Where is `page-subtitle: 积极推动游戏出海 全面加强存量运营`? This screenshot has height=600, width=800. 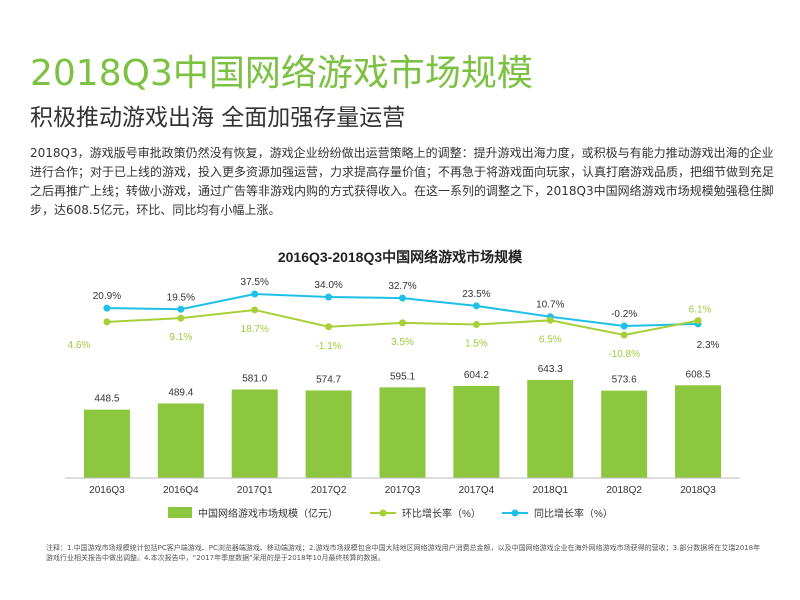
page-subtitle: 积极推动游戏出海 全面加强存量运营 is located at coordinates (218, 118).